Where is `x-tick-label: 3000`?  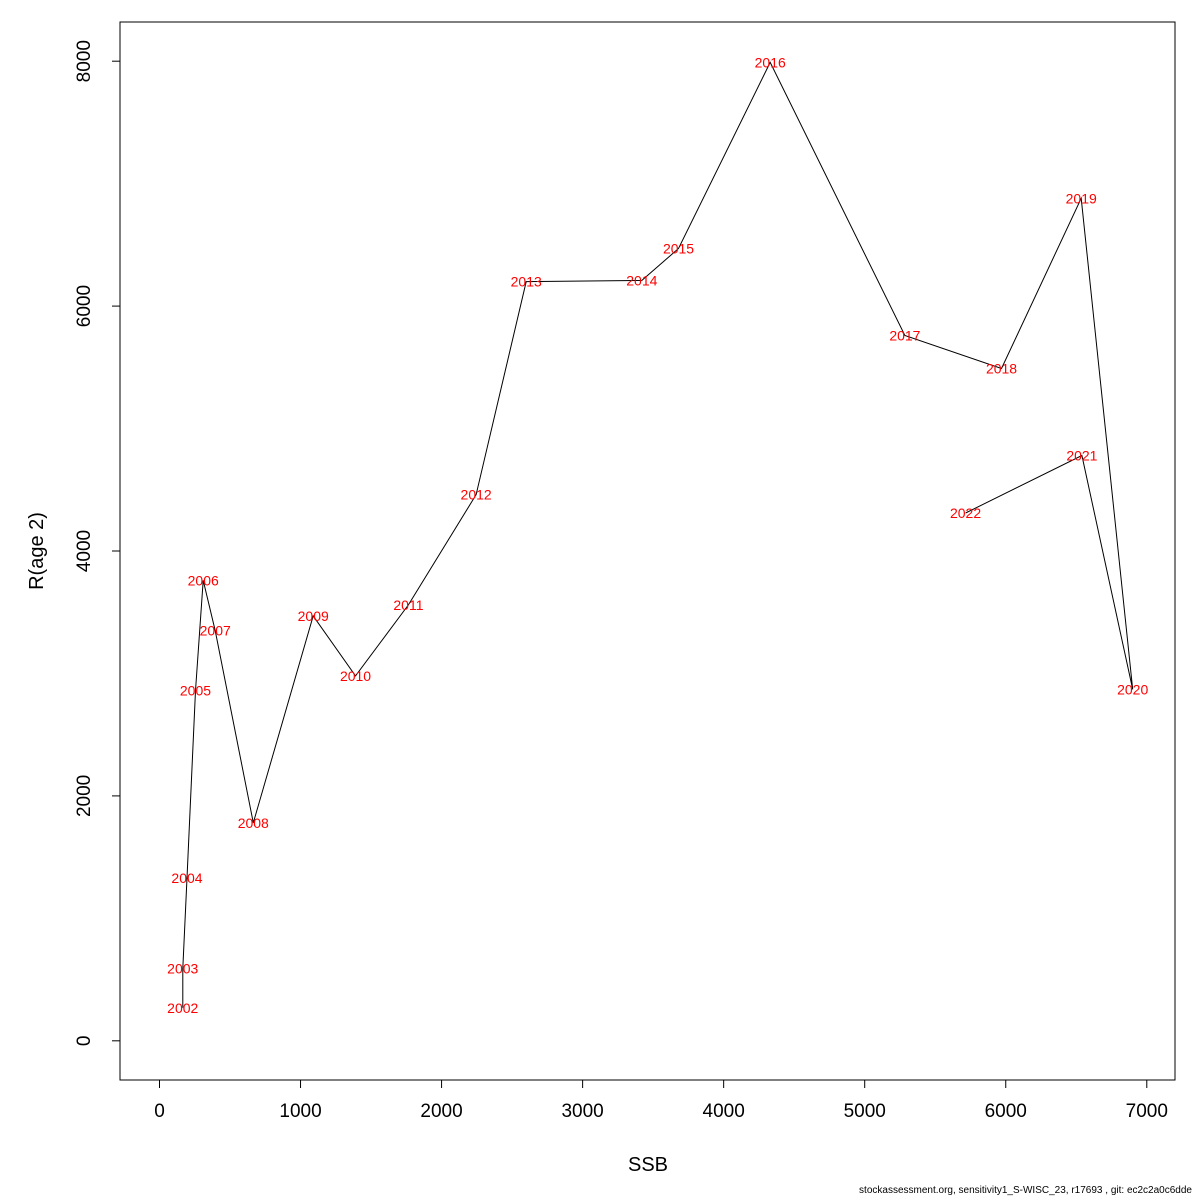 x-tick-label: 3000 is located at coordinates (582, 1111).